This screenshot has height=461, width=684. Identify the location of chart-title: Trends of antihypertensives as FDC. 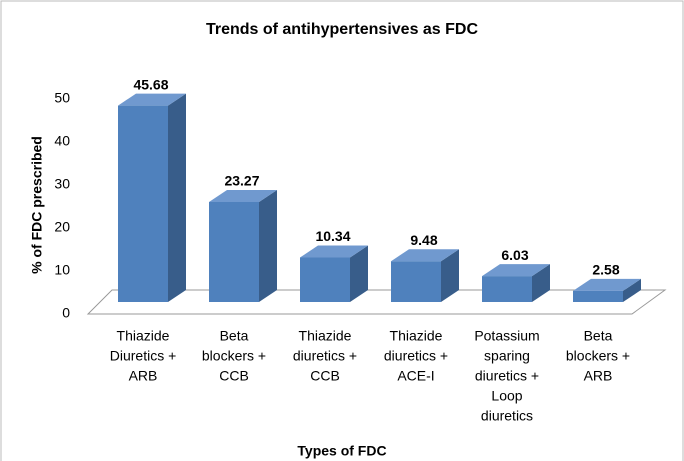
(342, 29).